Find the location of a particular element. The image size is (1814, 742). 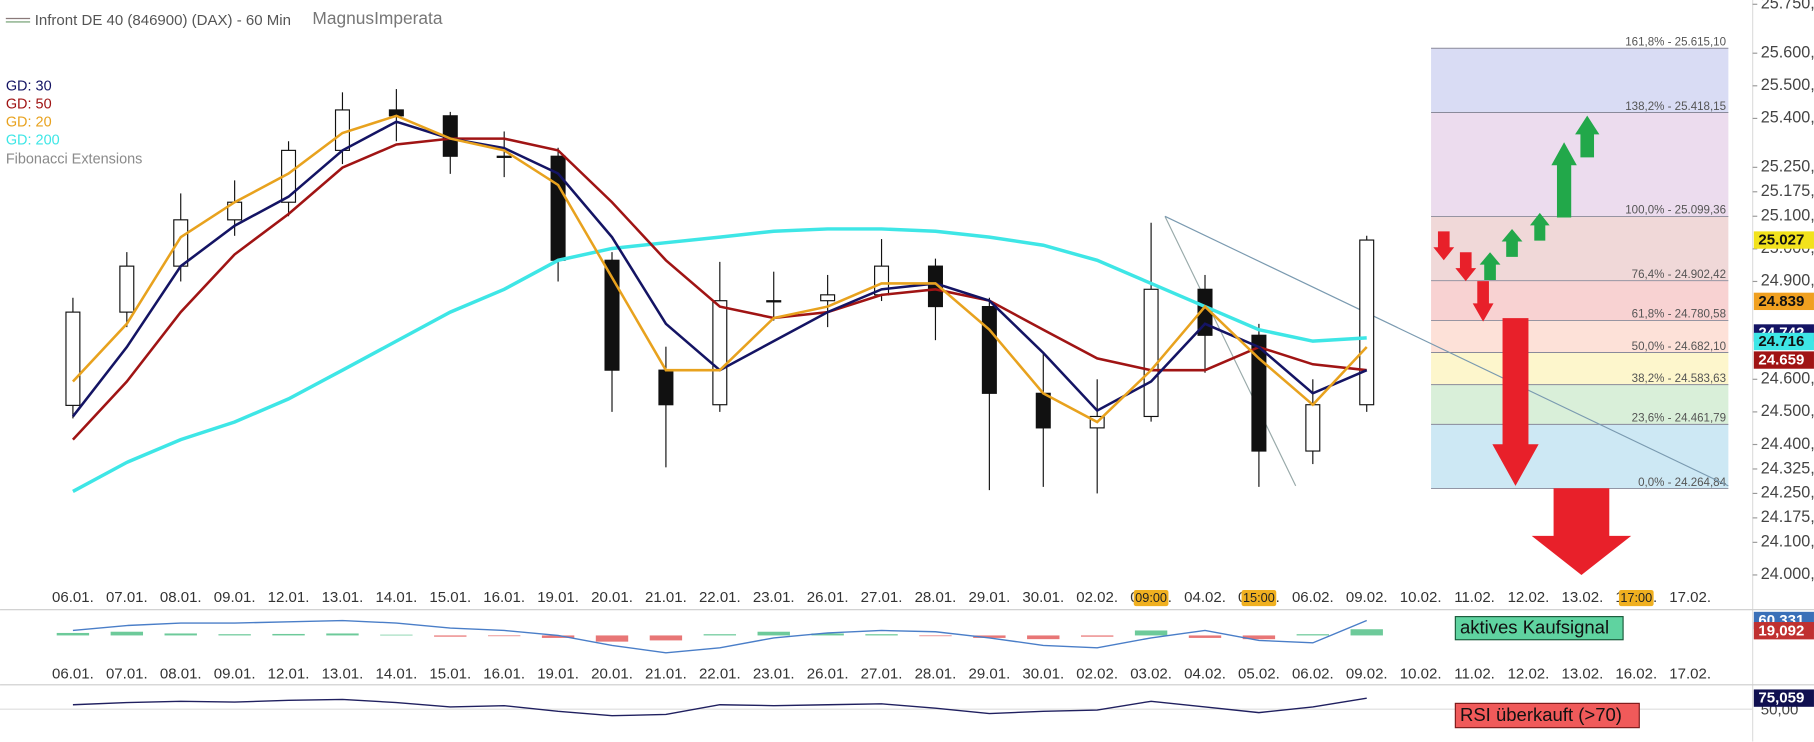

x-tick-label: 14.01. is located at coordinates (396, 673).